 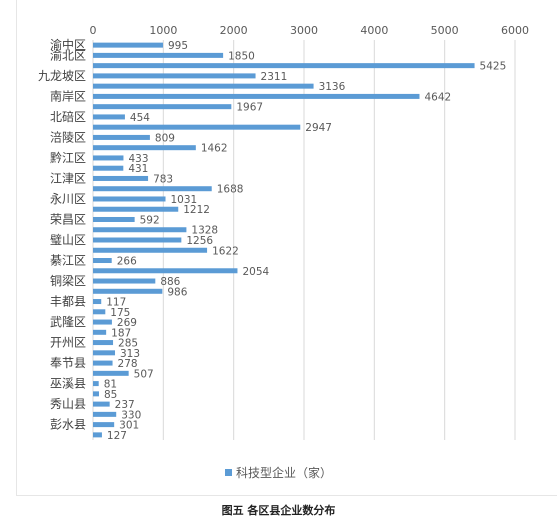 What do you see at coordinates (68, 261) in the screenshot?
I see `category-label: 綦江区` at bounding box center [68, 261].